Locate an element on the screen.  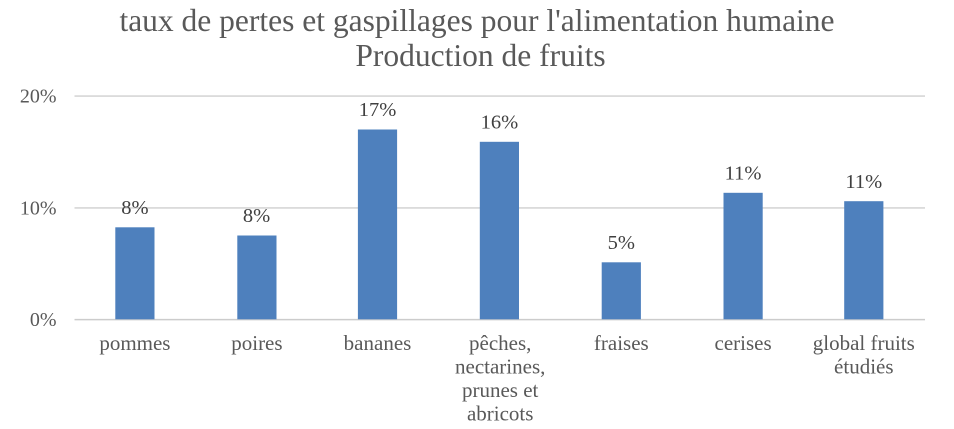
svg-text: cerises is located at coordinates (743, 343).